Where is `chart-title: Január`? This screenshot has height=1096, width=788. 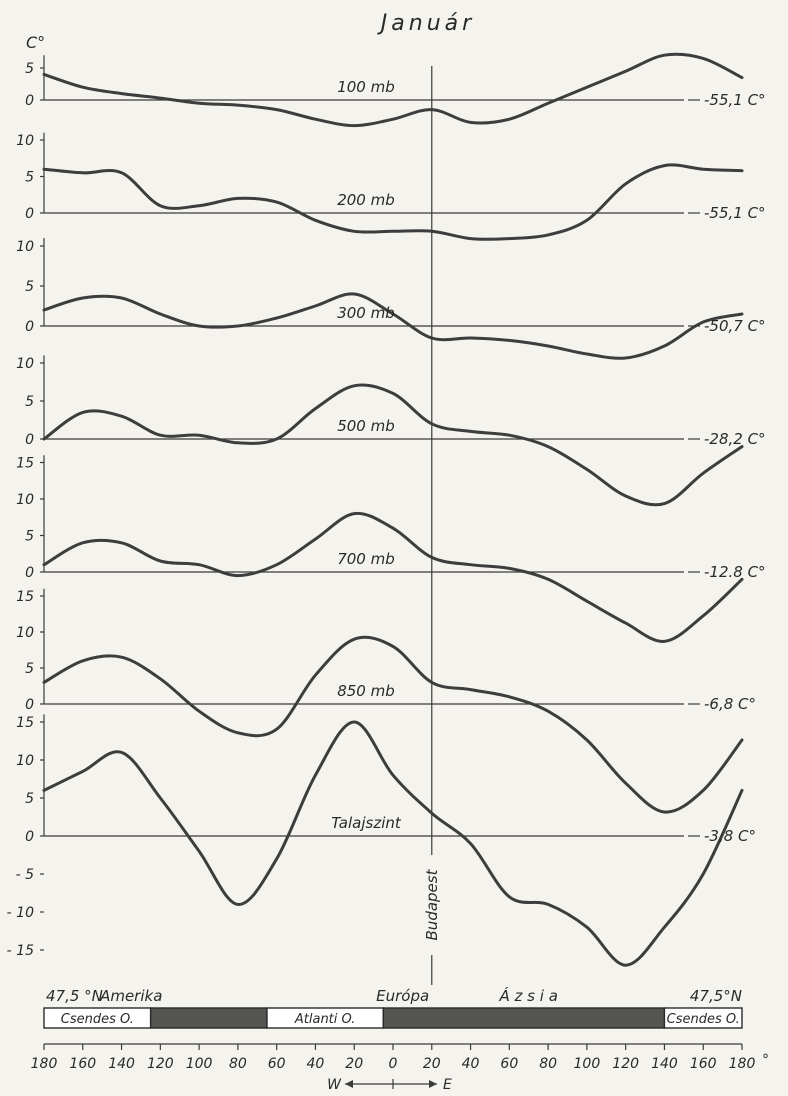
chart-title: Január is located at coordinates (426, 23).